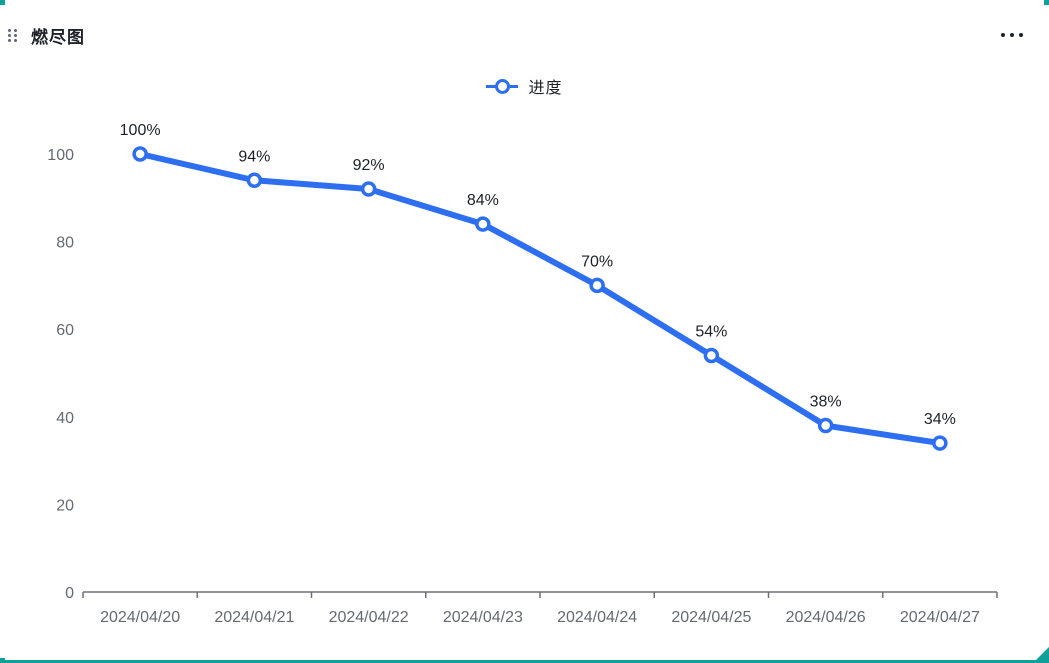 The height and width of the screenshot is (663, 1049). Describe the element at coordinates (483, 617) in the screenshot. I see `x-tick-label: 2024/04/23` at that location.